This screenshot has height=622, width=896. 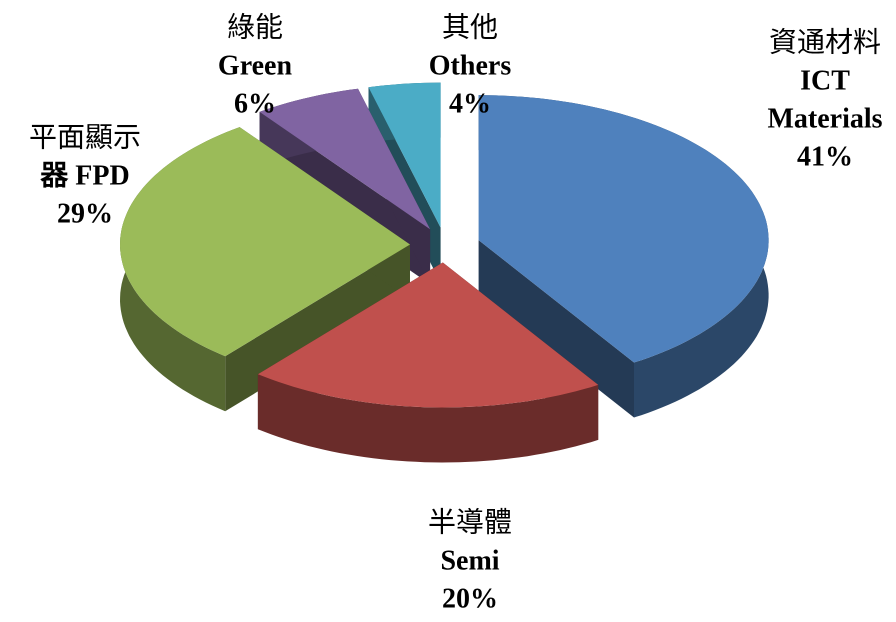 What do you see at coordinates (824, 118) in the screenshot?
I see `slice-label: Materials` at bounding box center [824, 118].